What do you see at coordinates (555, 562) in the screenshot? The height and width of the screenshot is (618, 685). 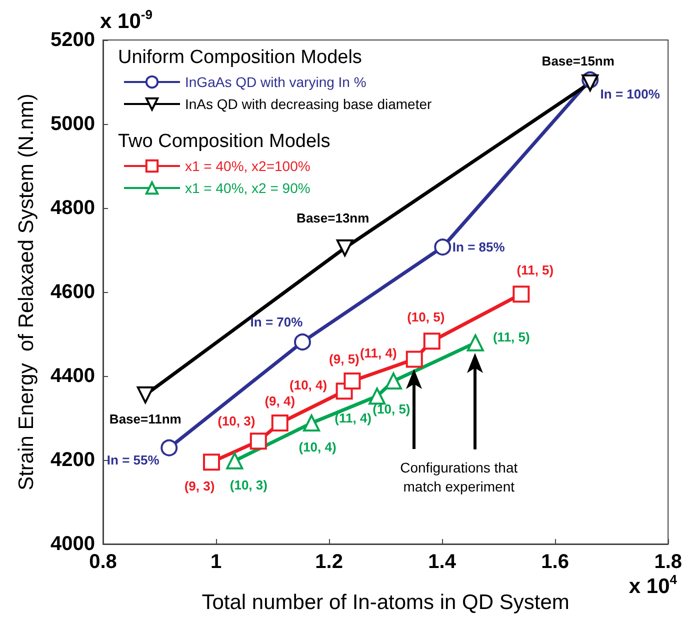 I see `x-tick-label: 1.6` at bounding box center [555, 562].